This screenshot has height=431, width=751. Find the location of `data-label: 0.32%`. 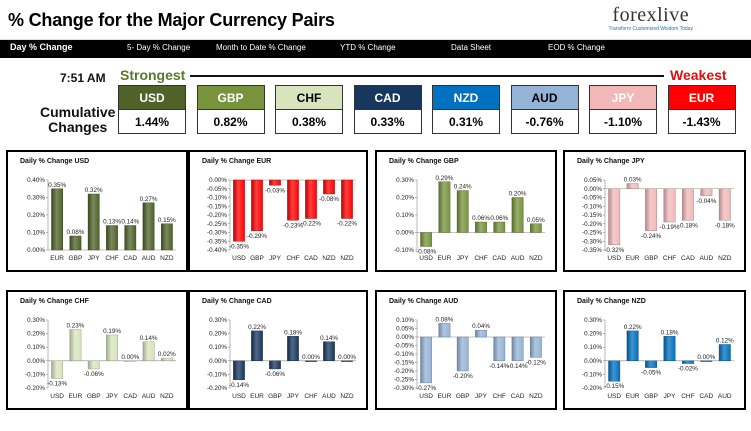

data-label: 0.32% is located at coordinates (94, 190).